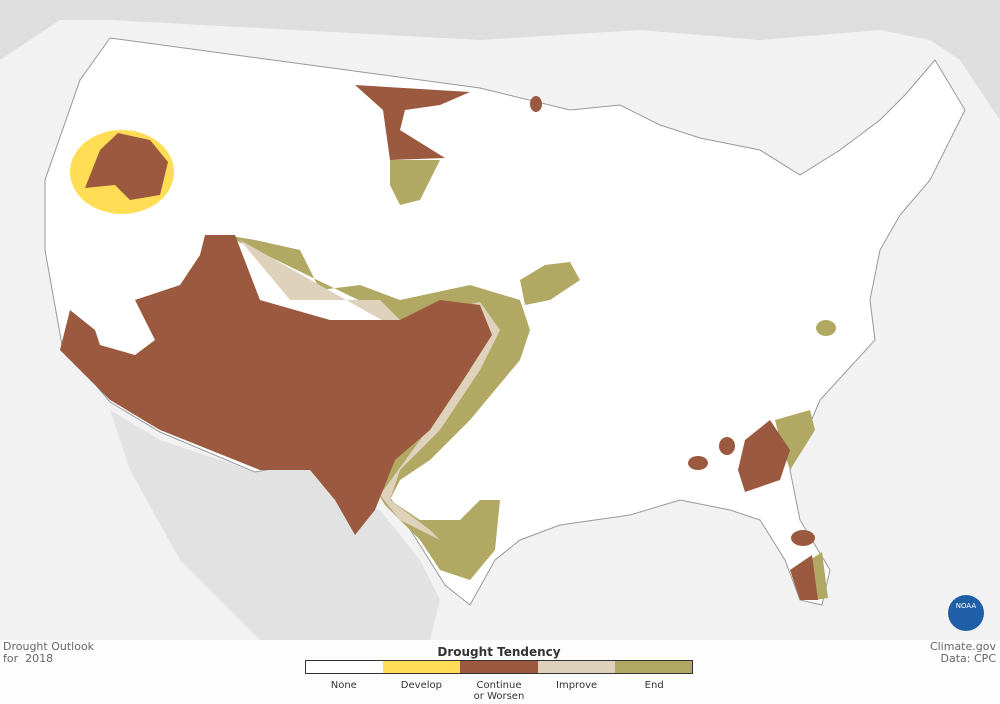 The width and height of the screenshot is (1000, 704). I want to click on legend-title: Drought Tendency, so click(499, 652).